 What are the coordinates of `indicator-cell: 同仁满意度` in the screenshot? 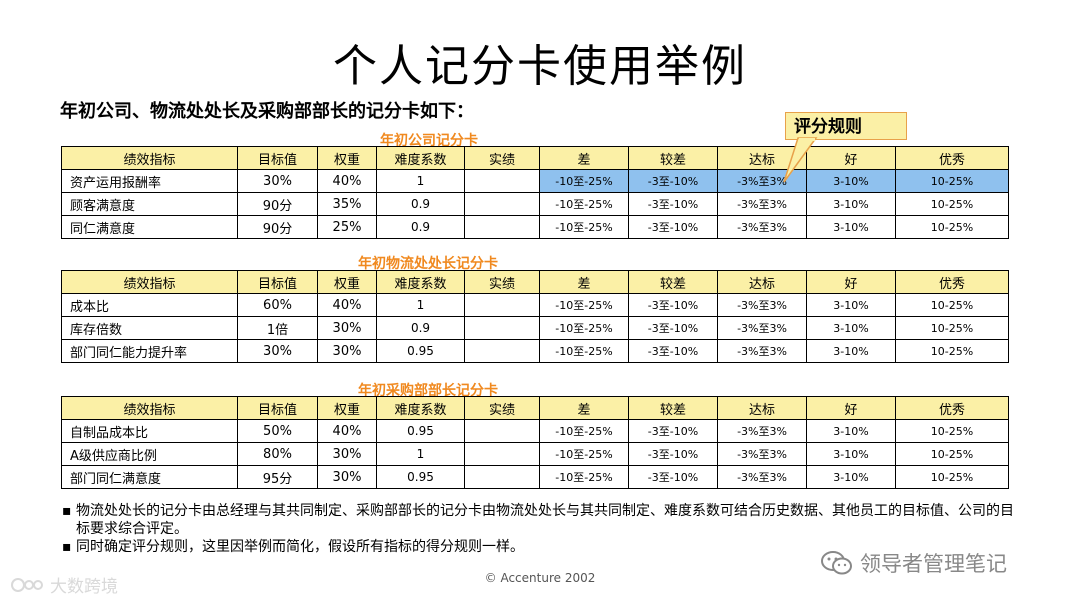 It's located at (149, 227).